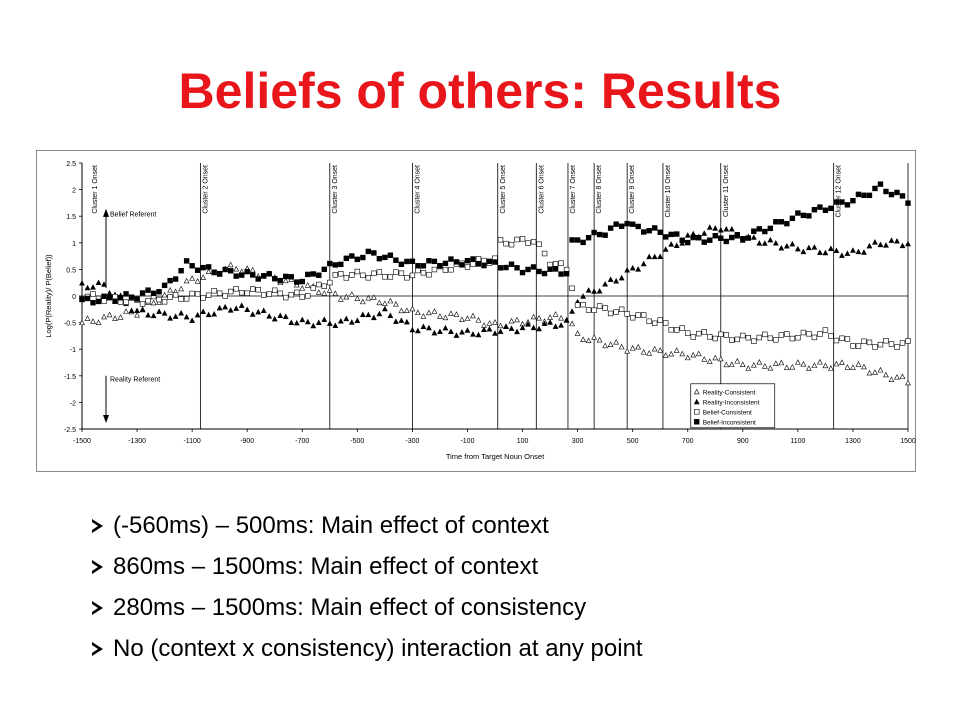 This screenshot has width=960, height=720. What do you see at coordinates (367, 566) in the screenshot?
I see `bullet-item: 860ms – 1500ms: Main effect of context` at bounding box center [367, 566].